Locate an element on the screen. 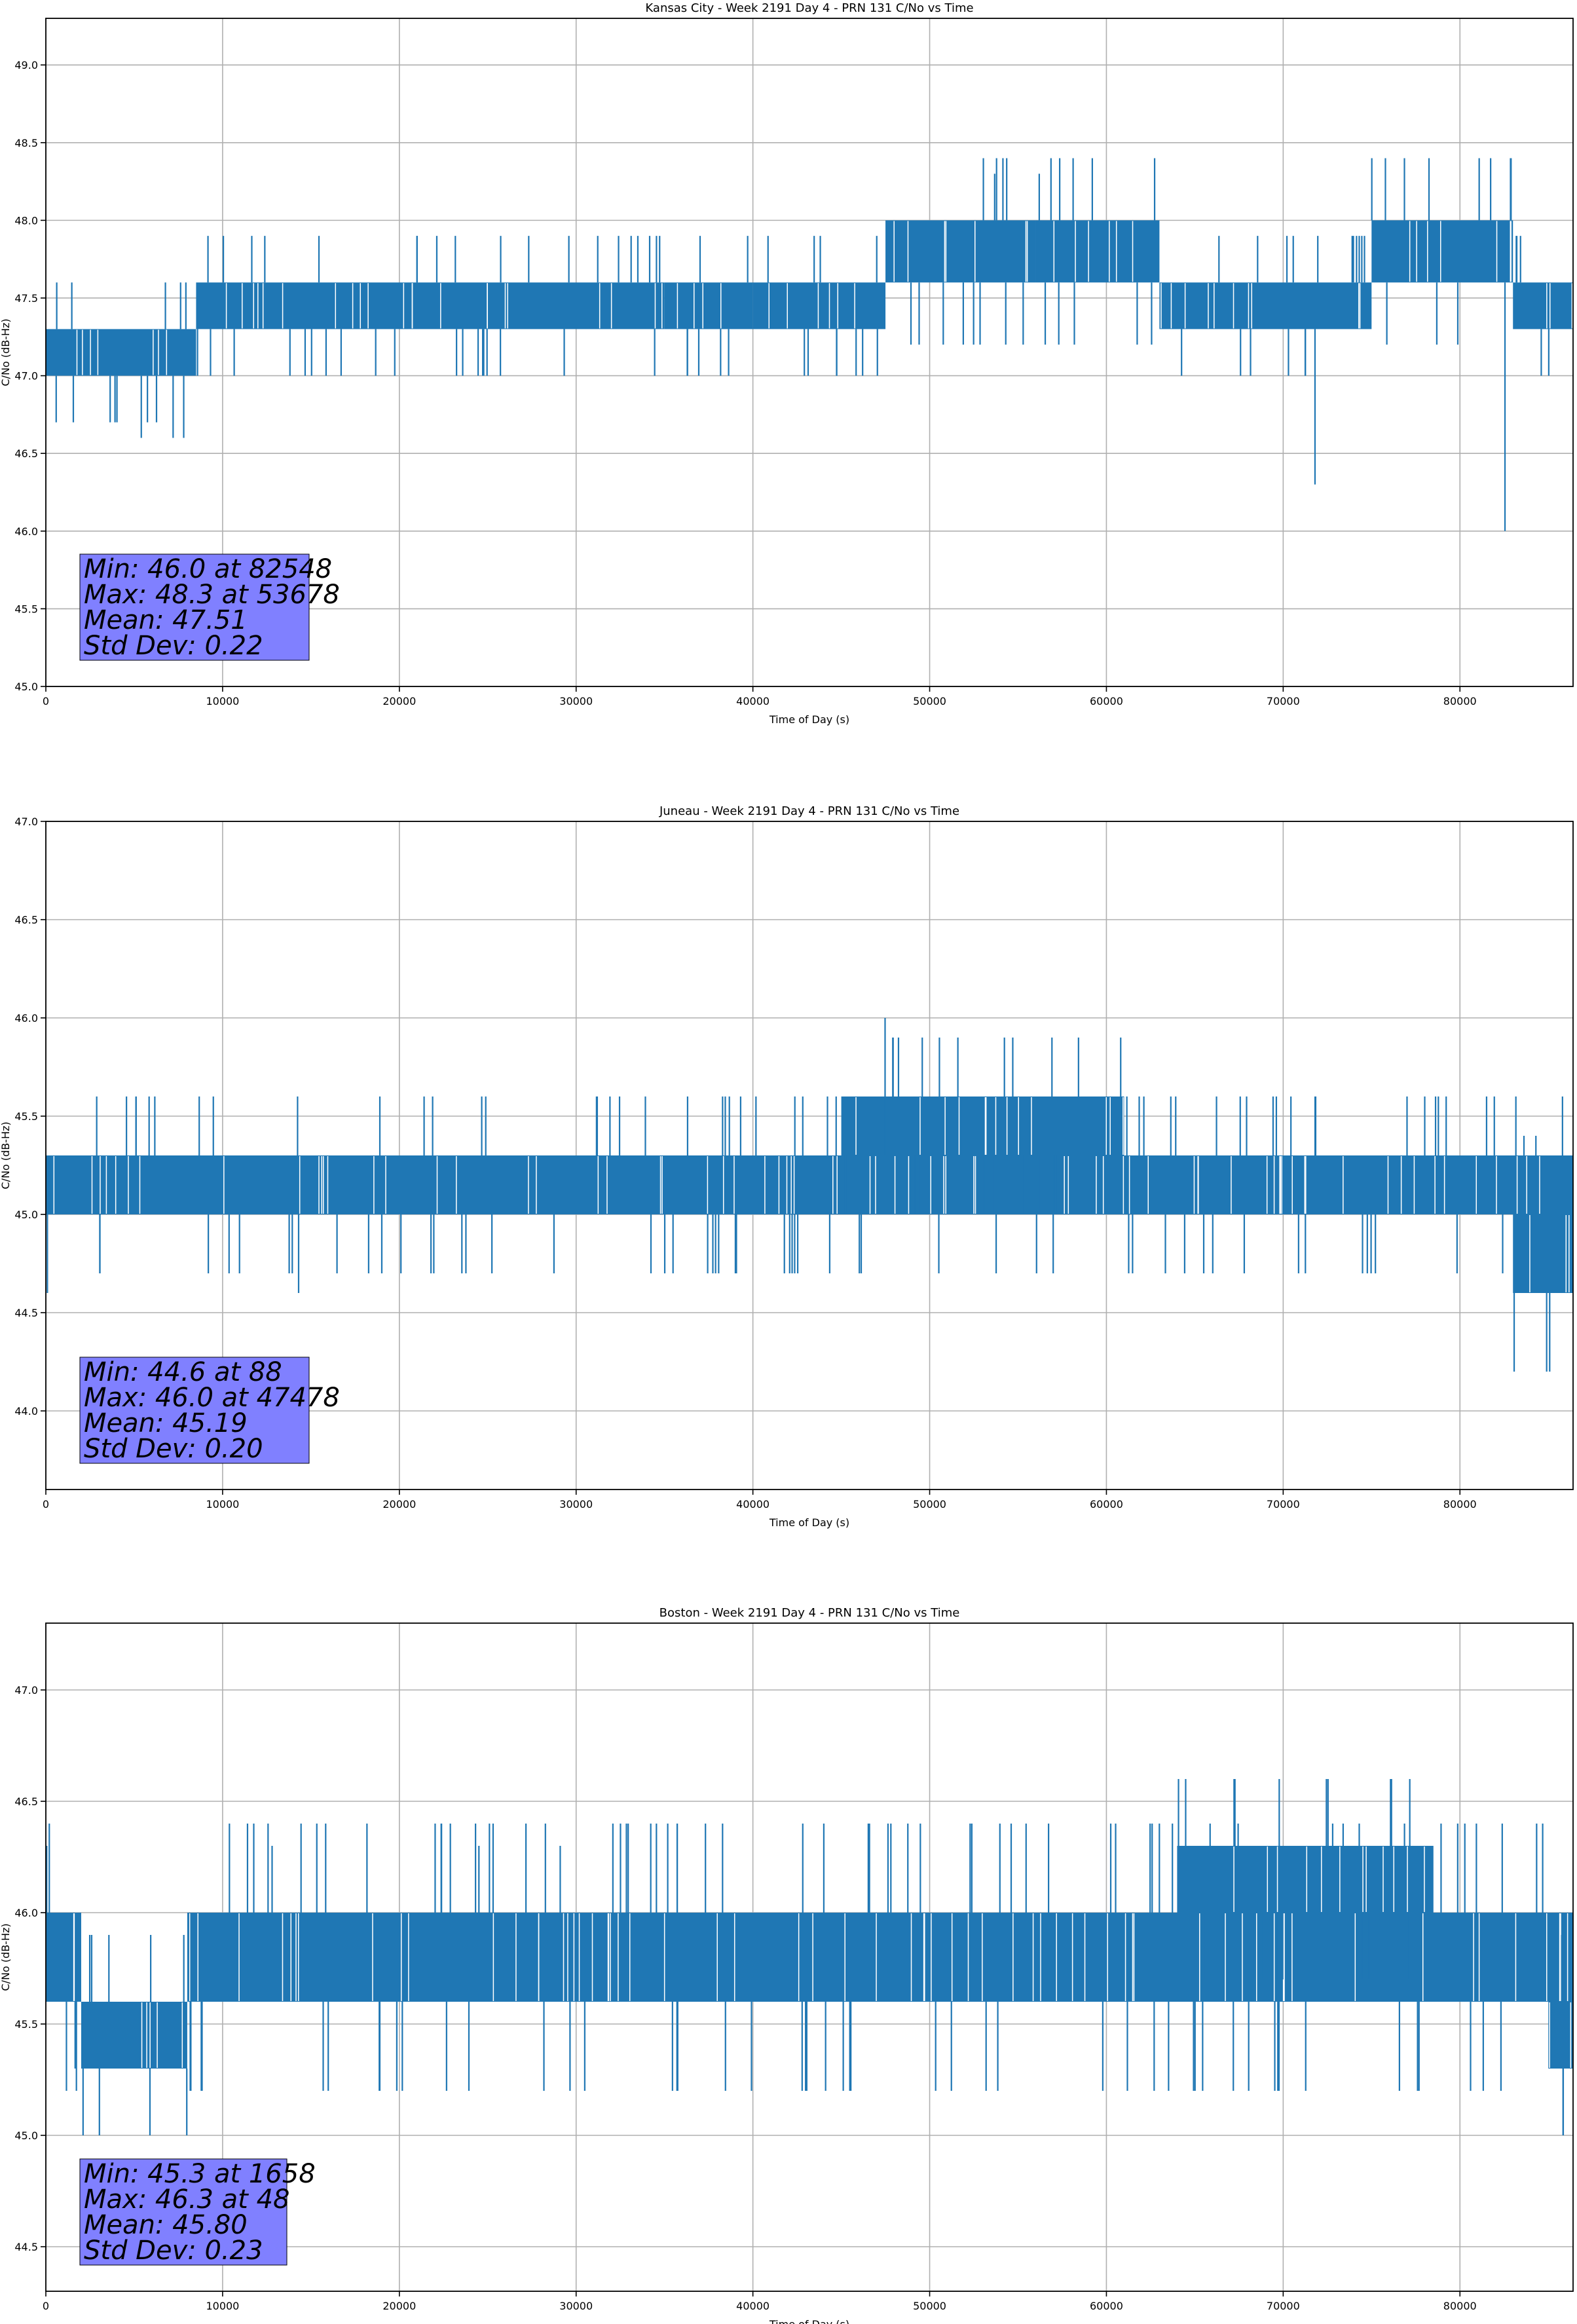 The image size is (1577, 2324). y-tick-label: 47.5 is located at coordinates (26, 298).